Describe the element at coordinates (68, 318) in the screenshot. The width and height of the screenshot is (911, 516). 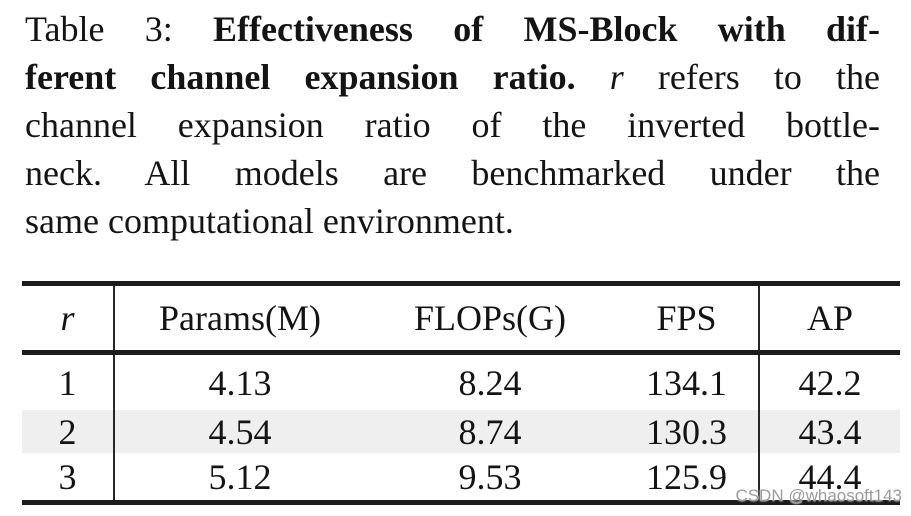
I see `header-cell-r: r` at that location.